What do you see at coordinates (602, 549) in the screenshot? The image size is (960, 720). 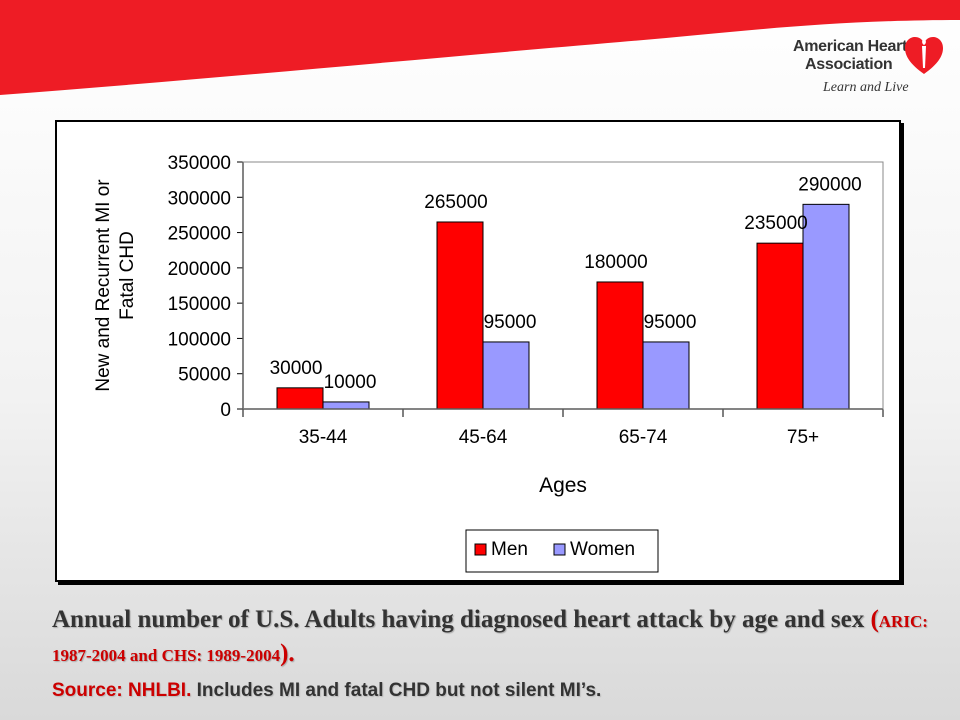 I see `legend-label-women: Women` at bounding box center [602, 549].